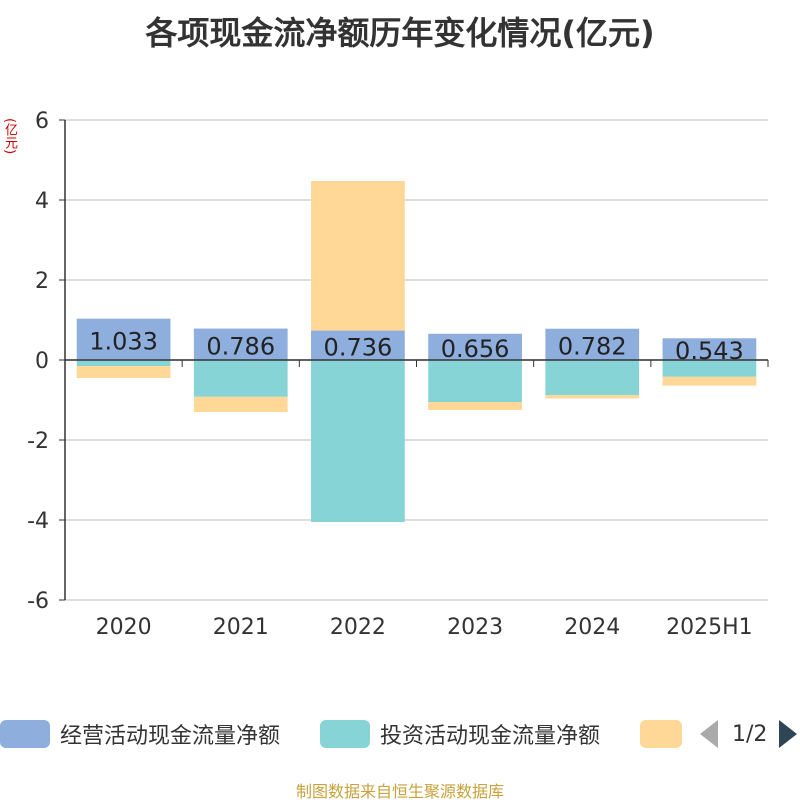 The width and height of the screenshot is (800, 802). Describe the element at coordinates (709, 627) in the screenshot. I see `x-tick-label: 2025H1` at that location.